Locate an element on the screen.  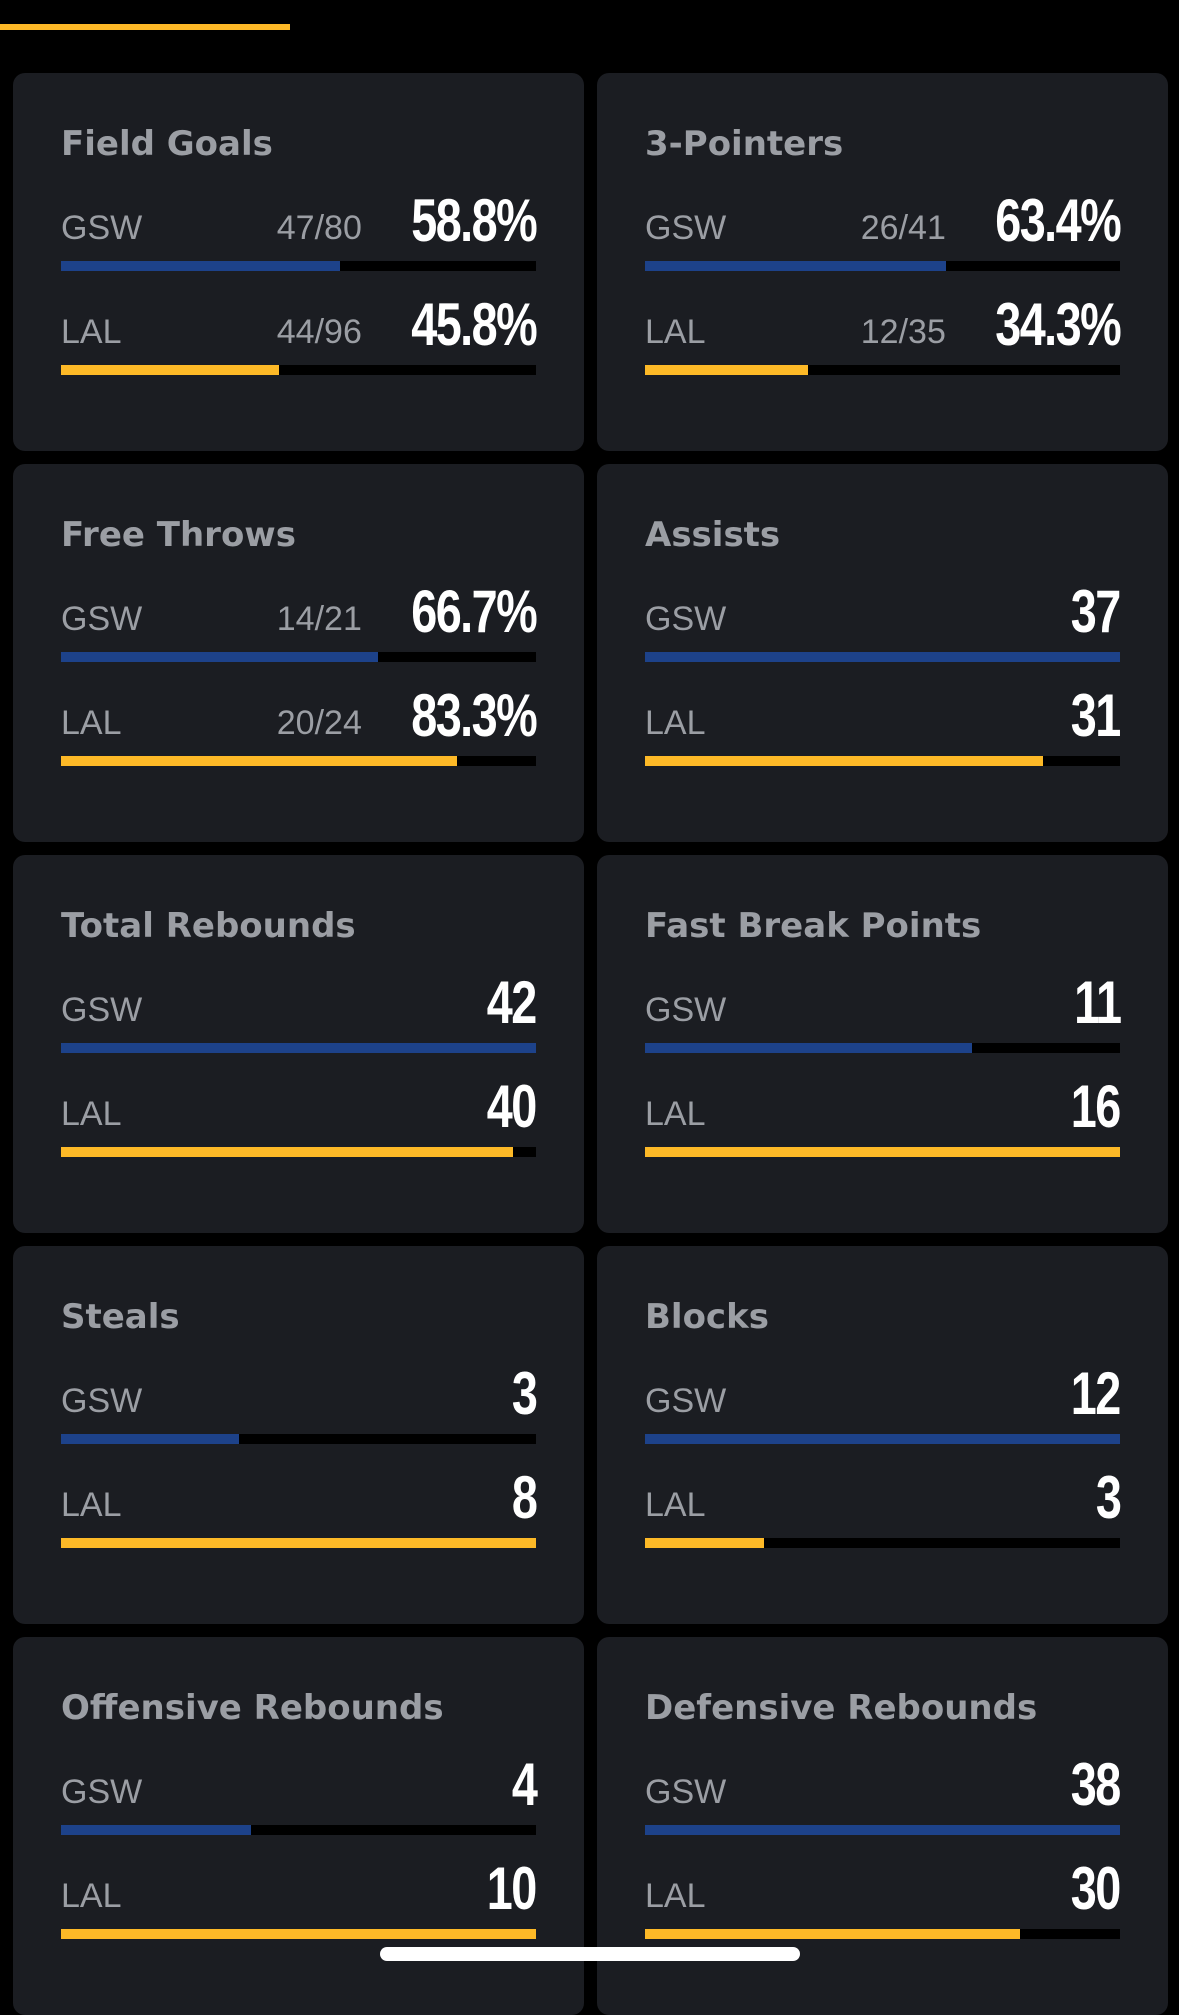
stat-title: 3-Pointers is located at coordinates (744, 144).